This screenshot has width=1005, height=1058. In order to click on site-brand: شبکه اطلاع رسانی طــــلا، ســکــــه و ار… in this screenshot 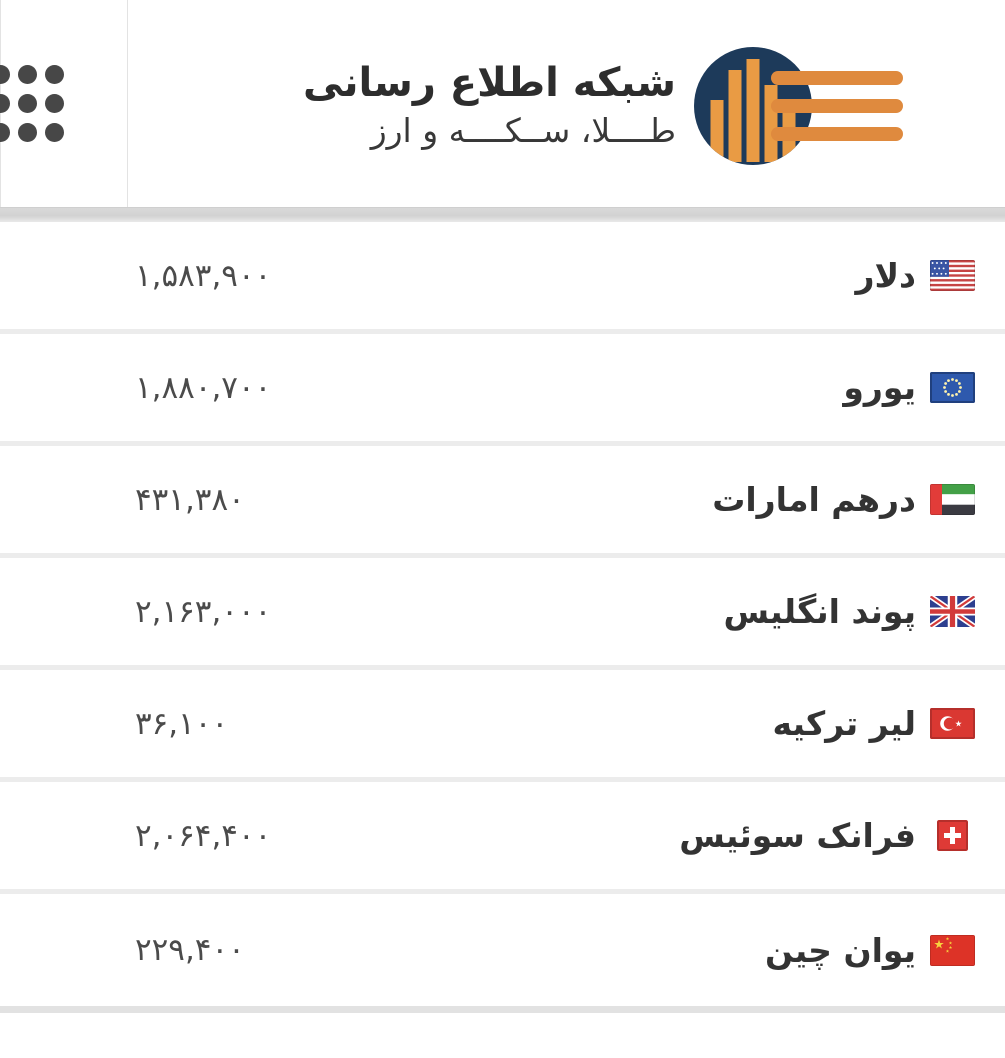, I will do `click(557, 105)`.